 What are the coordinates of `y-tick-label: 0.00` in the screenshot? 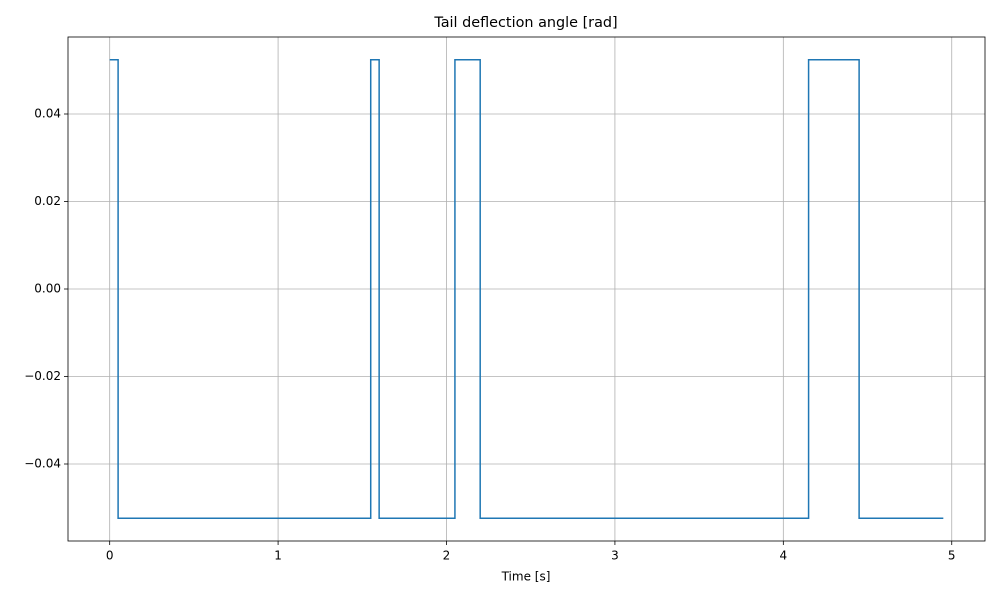 It's located at (47, 289).